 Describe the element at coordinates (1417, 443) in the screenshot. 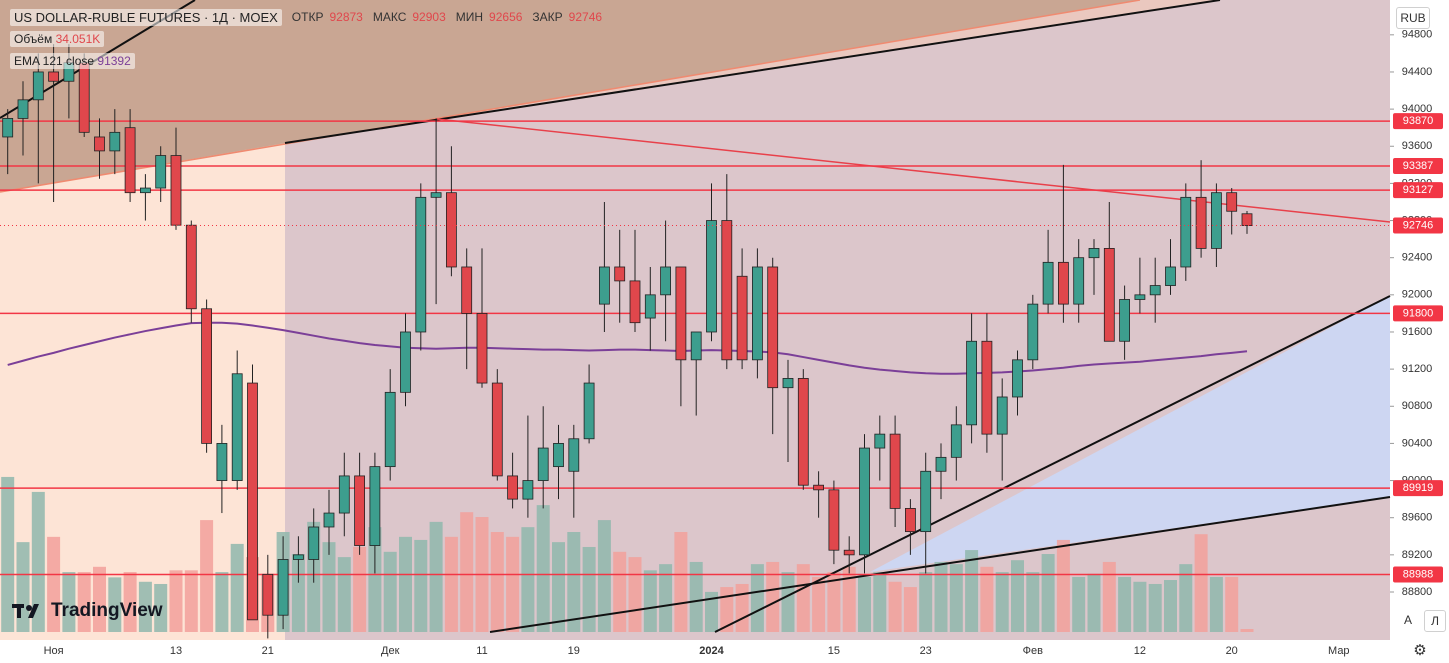

I see `y-tick-label: 90400` at that location.